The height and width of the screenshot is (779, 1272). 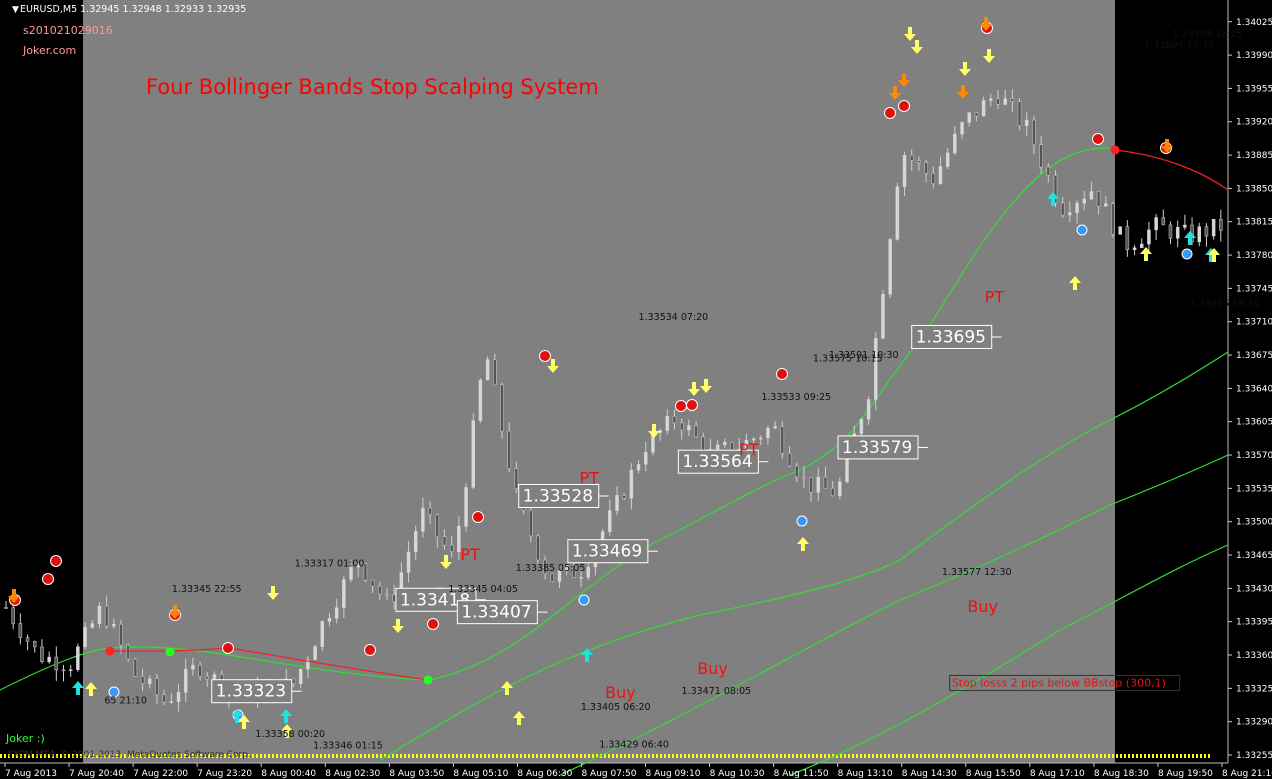 What do you see at coordinates (31, 774) in the screenshot?
I see `x-tick-label: 7 Aug 2013` at bounding box center [31, 774].